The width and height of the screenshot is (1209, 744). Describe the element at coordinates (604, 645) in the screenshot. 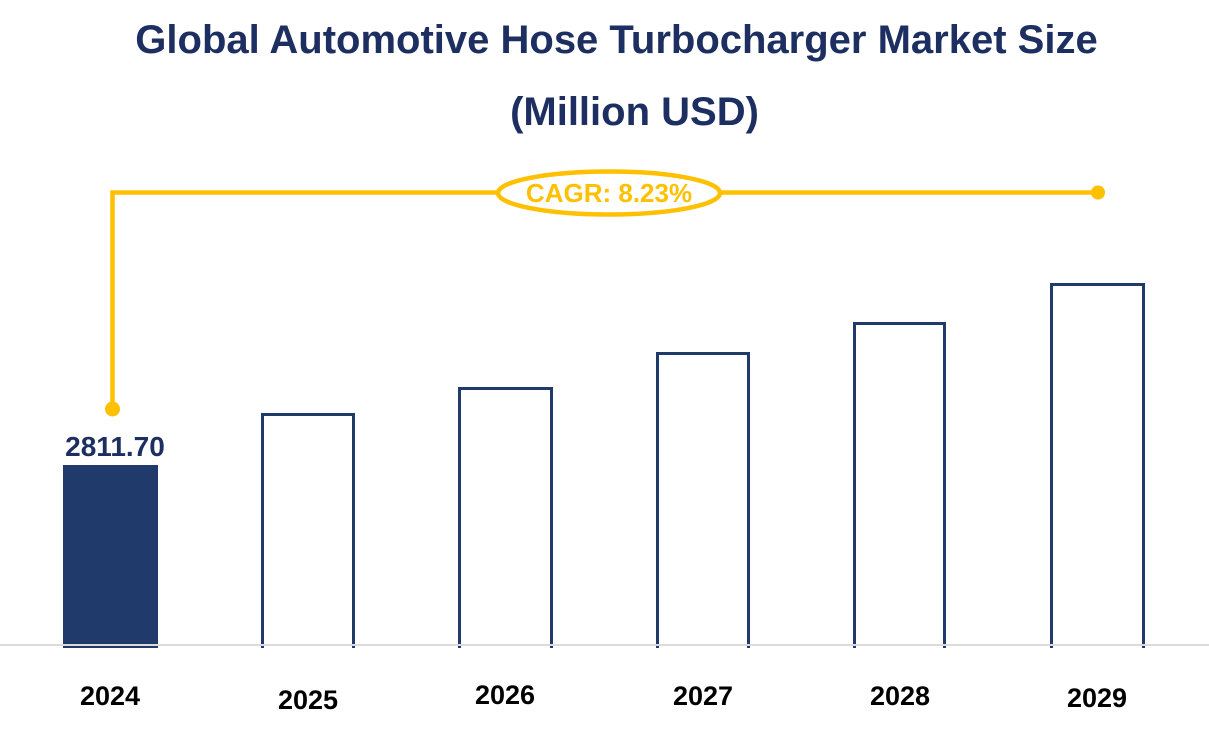

I see `x-axis-line` at that location.